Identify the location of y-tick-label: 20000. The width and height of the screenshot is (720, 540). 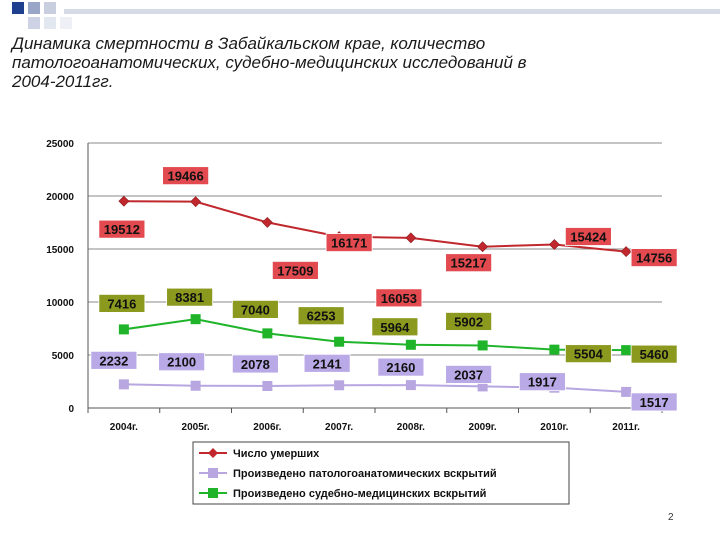
(60, 197).